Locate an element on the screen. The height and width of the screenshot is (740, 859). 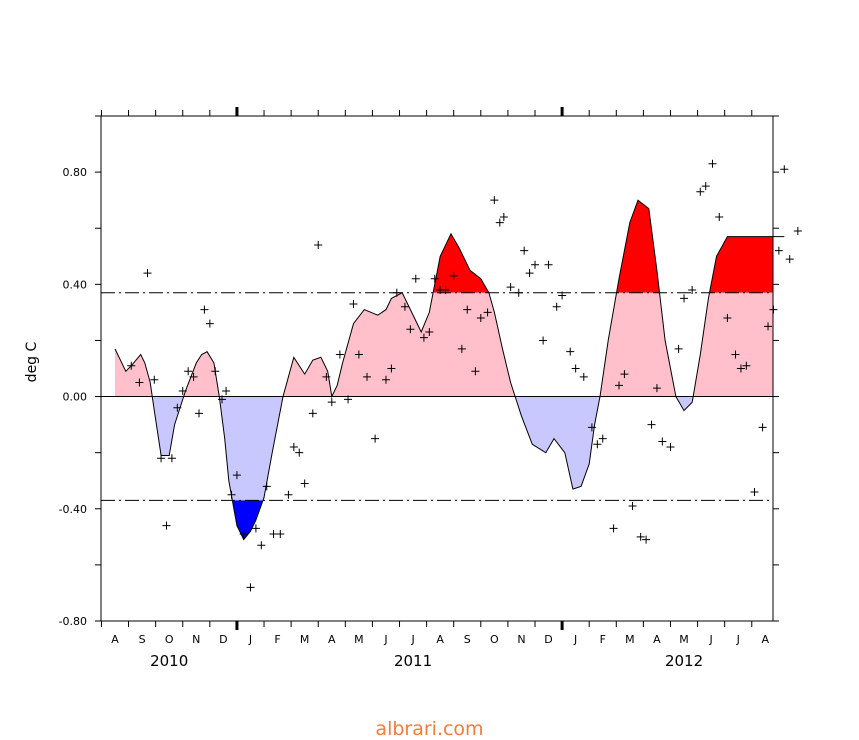
y-tick-label: -0.80 is located at coordinates (73, 621).